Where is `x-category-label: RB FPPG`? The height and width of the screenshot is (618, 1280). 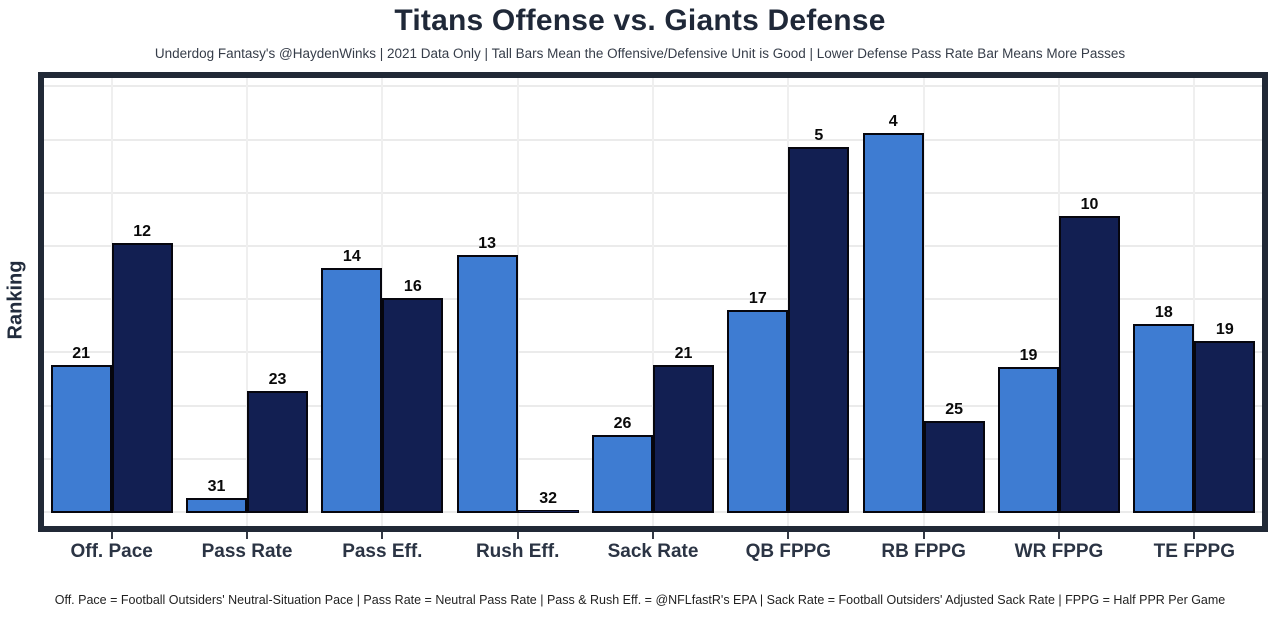 x-category-label: RB FPPG is located at coordinates (923, 551).